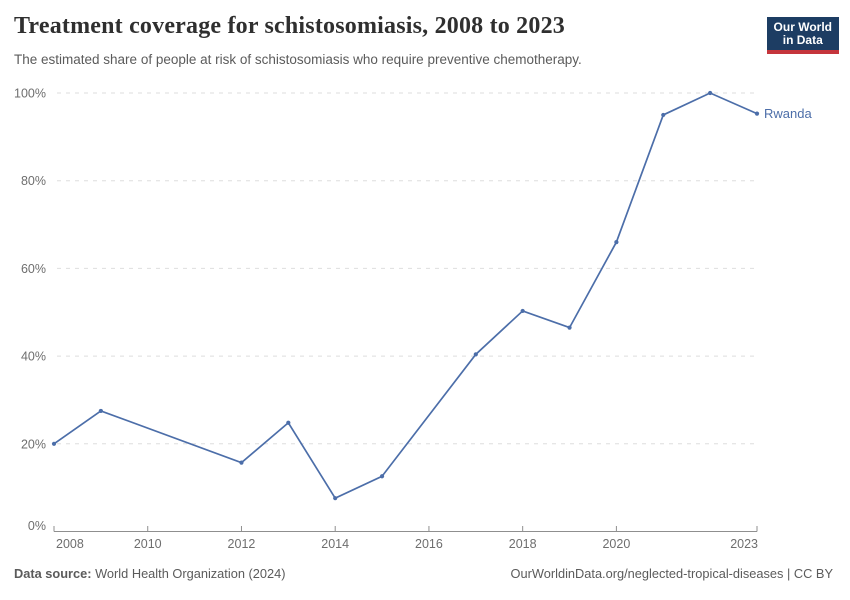 Image resolution: width=850 pixels, height=600 pixels. I want to click on x-axis-tick-label: 2016, so click(429, 544).